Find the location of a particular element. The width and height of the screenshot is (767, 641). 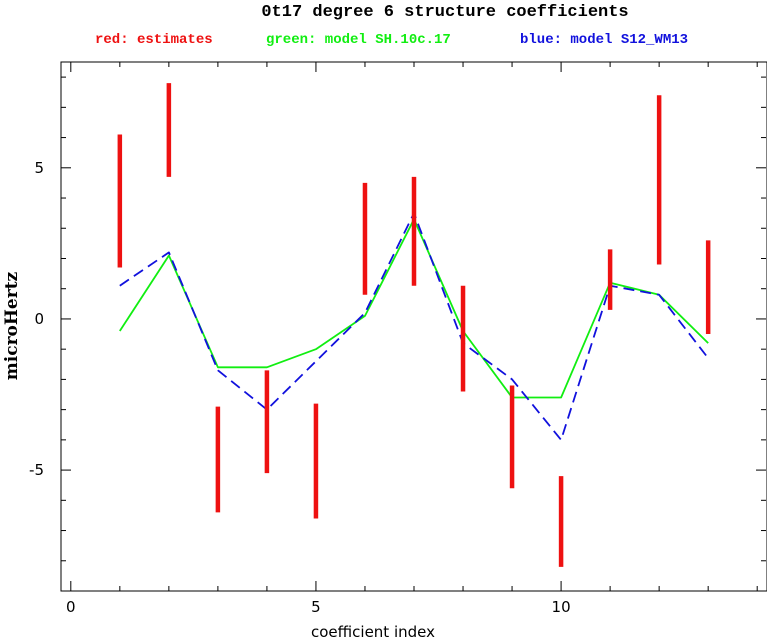

x-axis-label: coefficient index is located at coordinates (373, 632).